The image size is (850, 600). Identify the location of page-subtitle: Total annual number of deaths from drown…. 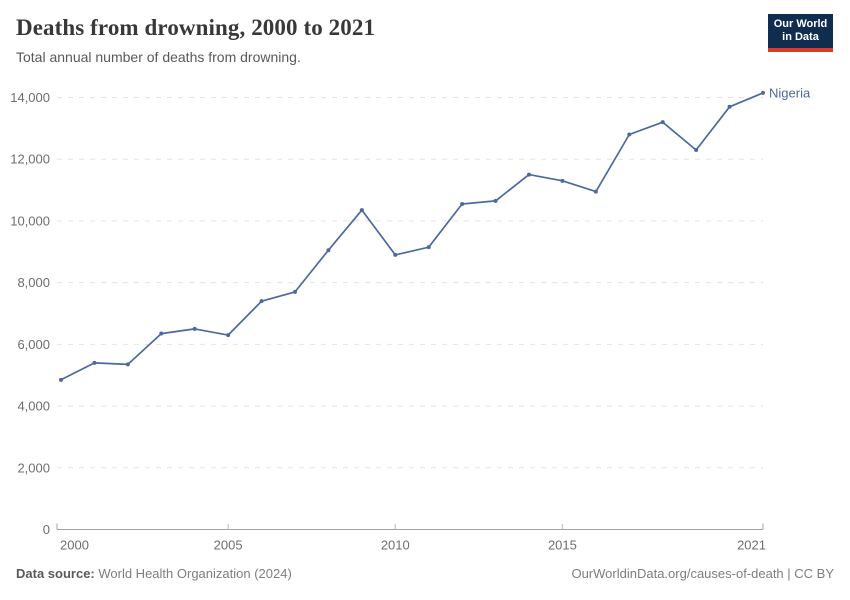
(158, 57).